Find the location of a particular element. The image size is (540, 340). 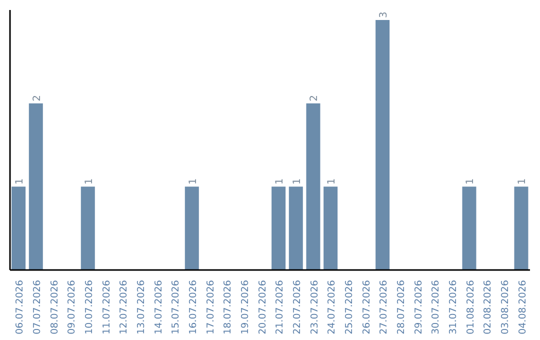

data-label: 3 is located at coordinates (384, 15).